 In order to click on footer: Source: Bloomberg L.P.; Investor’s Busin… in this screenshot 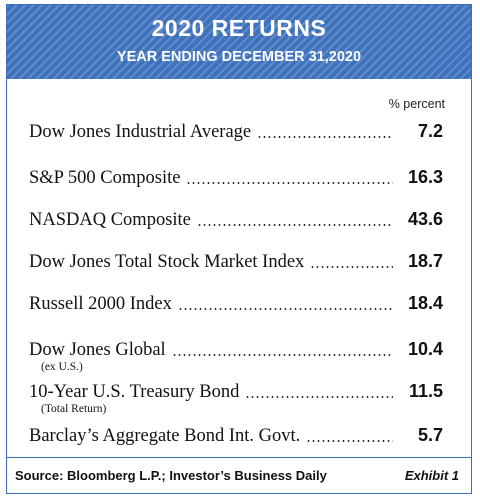, I will do `click(239, 475)`.